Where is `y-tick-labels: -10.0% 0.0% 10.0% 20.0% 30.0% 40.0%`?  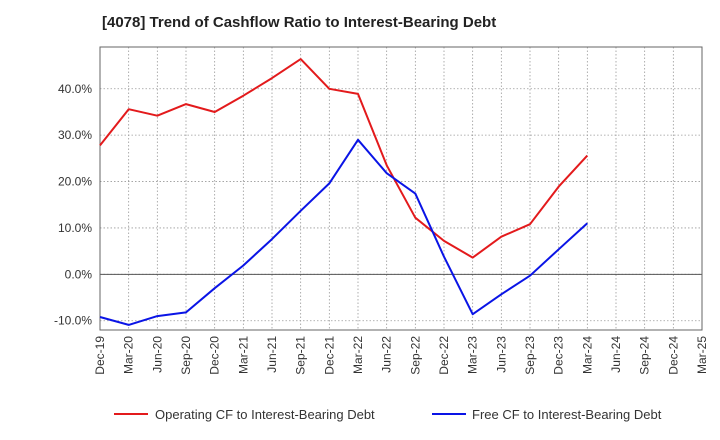
y-tick-labels: -10.0% 0.0% 10.0% 20.0% 30.0% 40.0% is located at coordinates (73, 205).